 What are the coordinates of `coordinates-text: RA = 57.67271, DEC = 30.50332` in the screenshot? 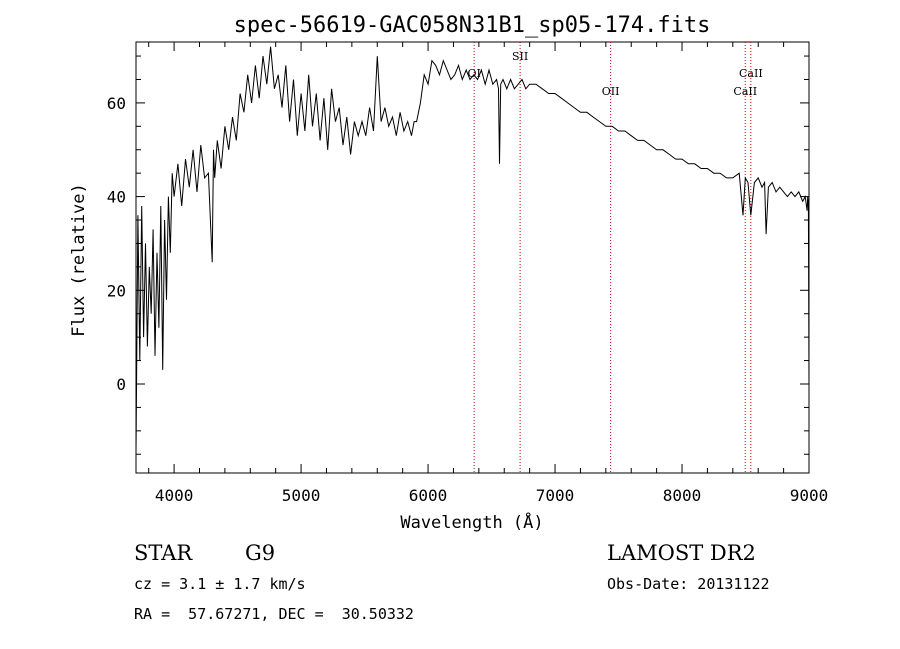 It's located at (274, 614).